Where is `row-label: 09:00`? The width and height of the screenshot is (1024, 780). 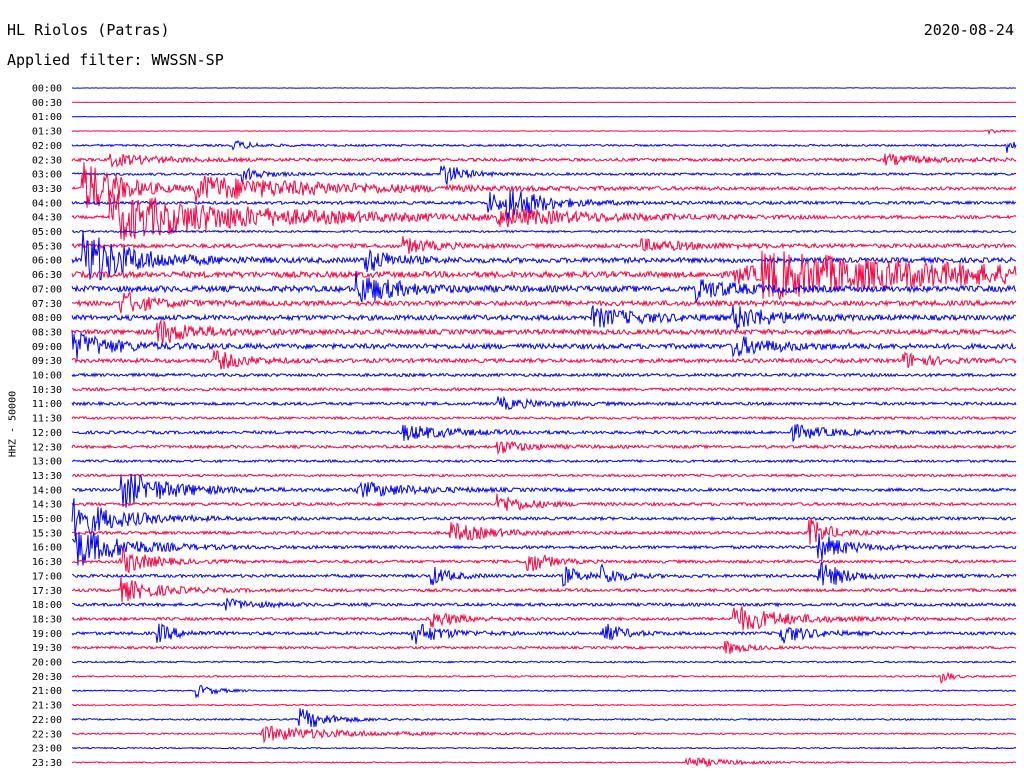
row-label: 09:00 is located at coordinates (47, 347).